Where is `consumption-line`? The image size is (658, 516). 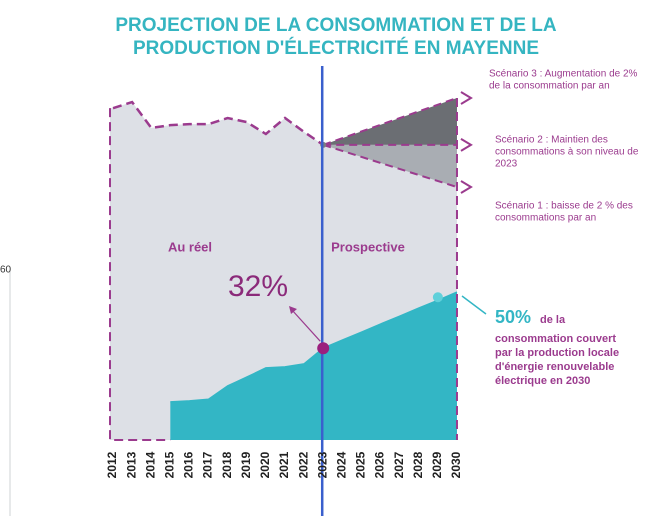
consumption-line is located at coordinates (218, 123).